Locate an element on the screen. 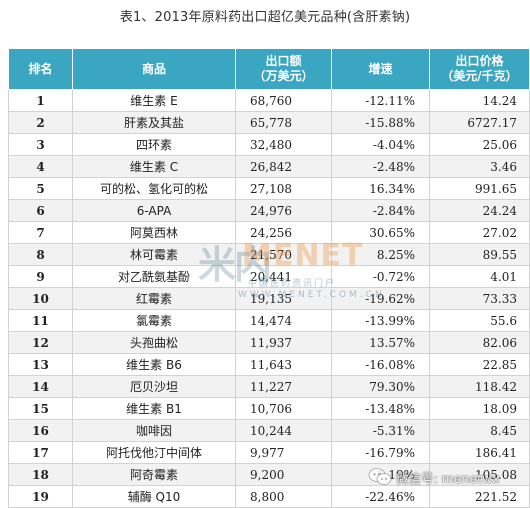  cell-export: 10,244 is located at coordinates (283, 430).